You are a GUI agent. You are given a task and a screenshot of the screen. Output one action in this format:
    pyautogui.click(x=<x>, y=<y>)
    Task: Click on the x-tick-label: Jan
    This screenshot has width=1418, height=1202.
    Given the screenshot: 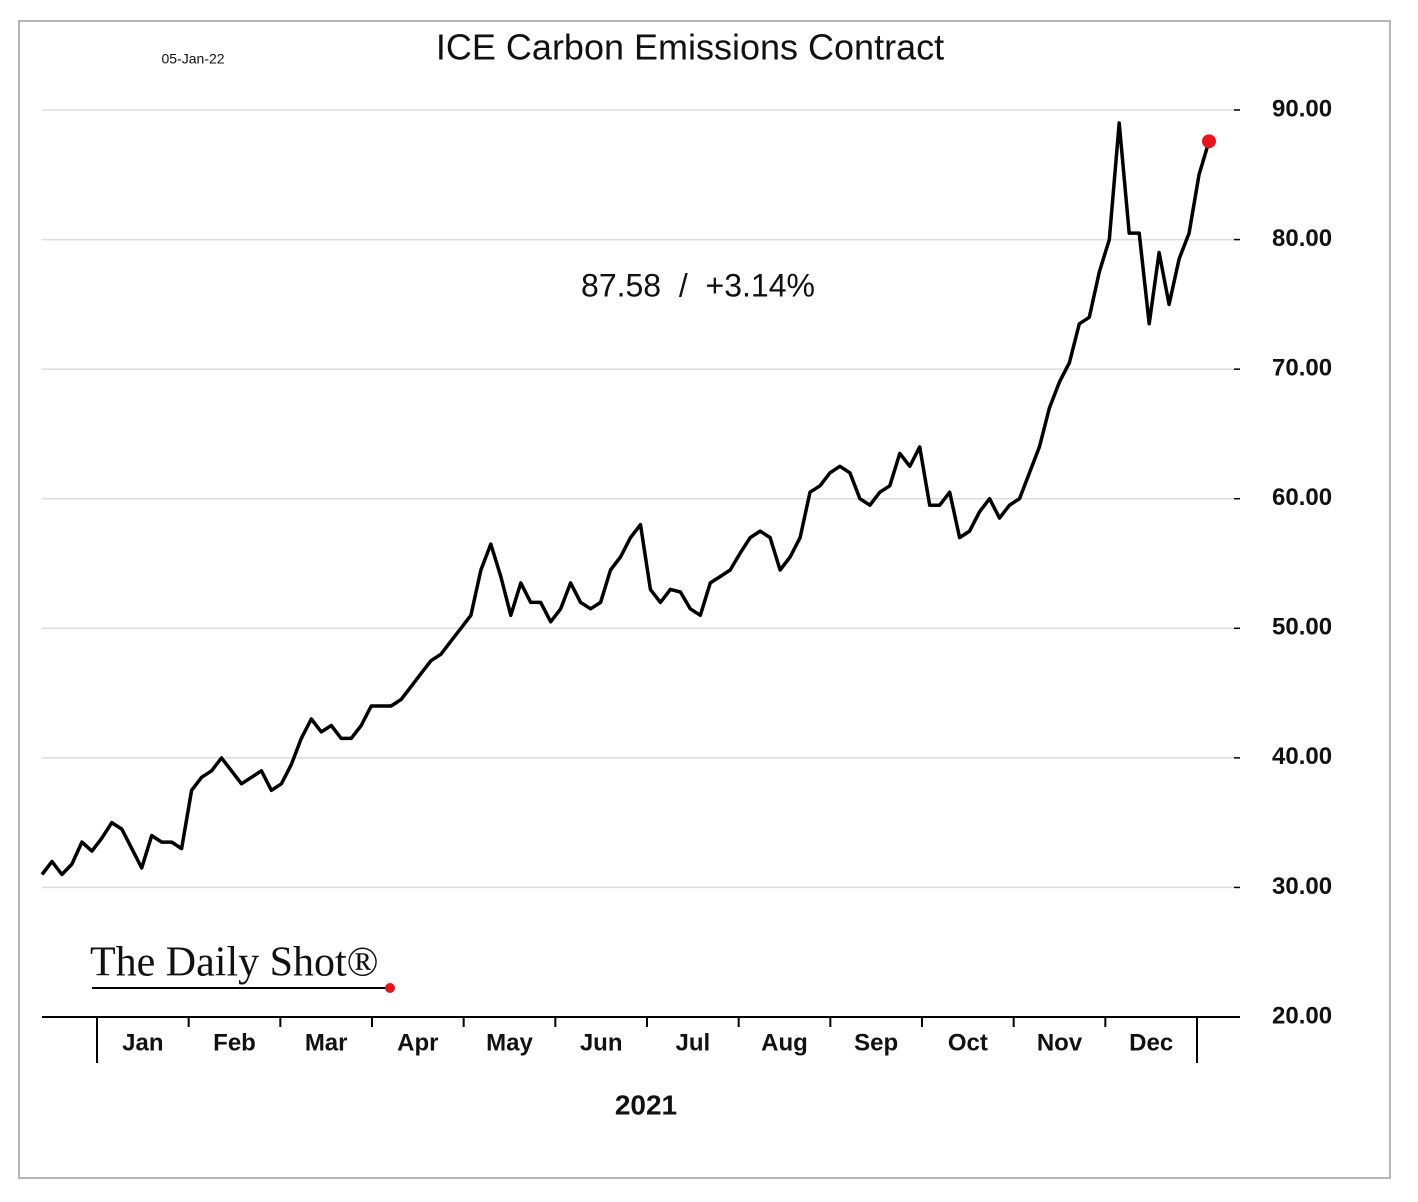 What is the action you would take?
    pyautogui.click(x=142, y=1042)
    